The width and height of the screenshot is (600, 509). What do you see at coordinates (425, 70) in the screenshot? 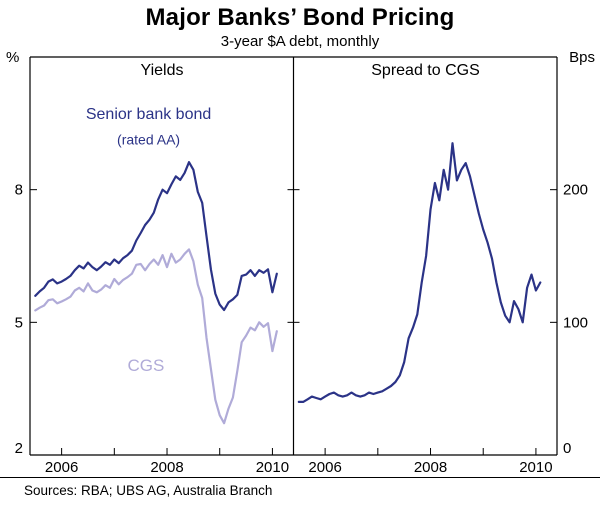
I see `panel-title-spread: Spread to CGS` at bounding box center [425, 70].